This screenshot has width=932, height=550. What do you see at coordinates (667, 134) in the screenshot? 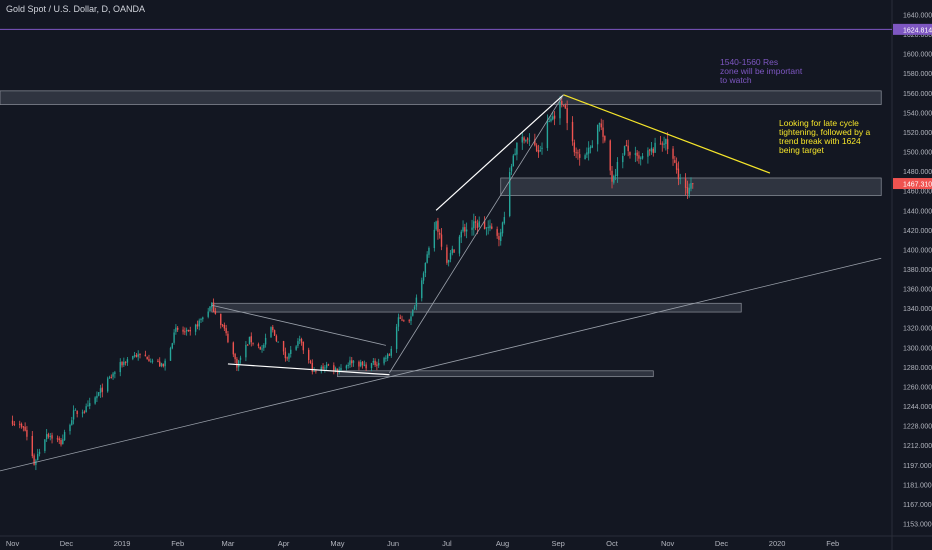
I see `trendline-yellow` at bounding box center [667, 134].